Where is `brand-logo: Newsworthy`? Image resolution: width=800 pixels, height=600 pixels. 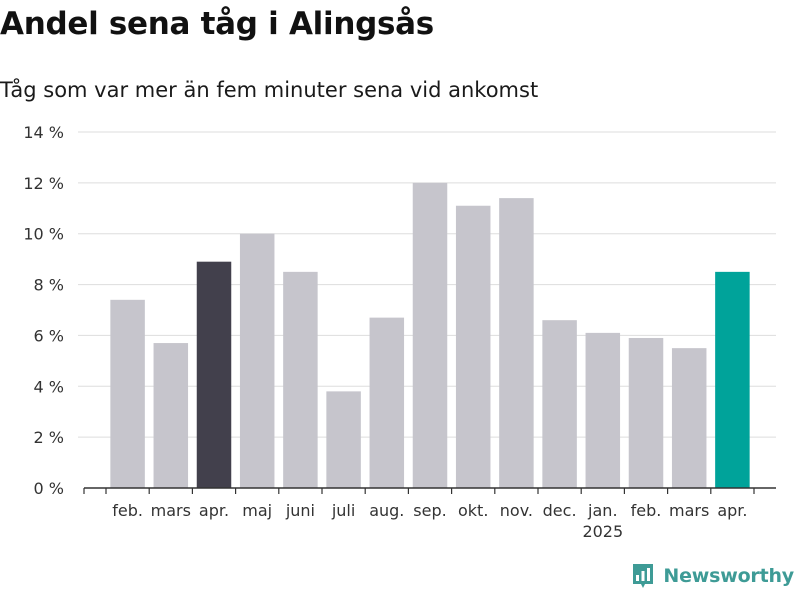
brand-logo: Newsworthy is located at coordinates (712, 576).